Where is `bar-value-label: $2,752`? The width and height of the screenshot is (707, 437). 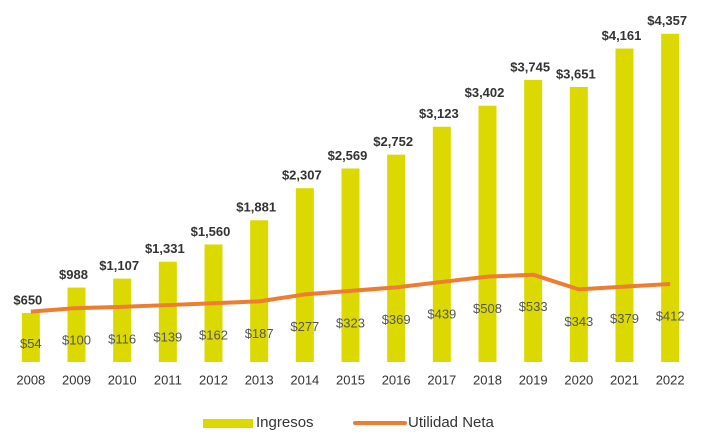
bar-value-label: $2,752 is located at coordinates (393, 141).